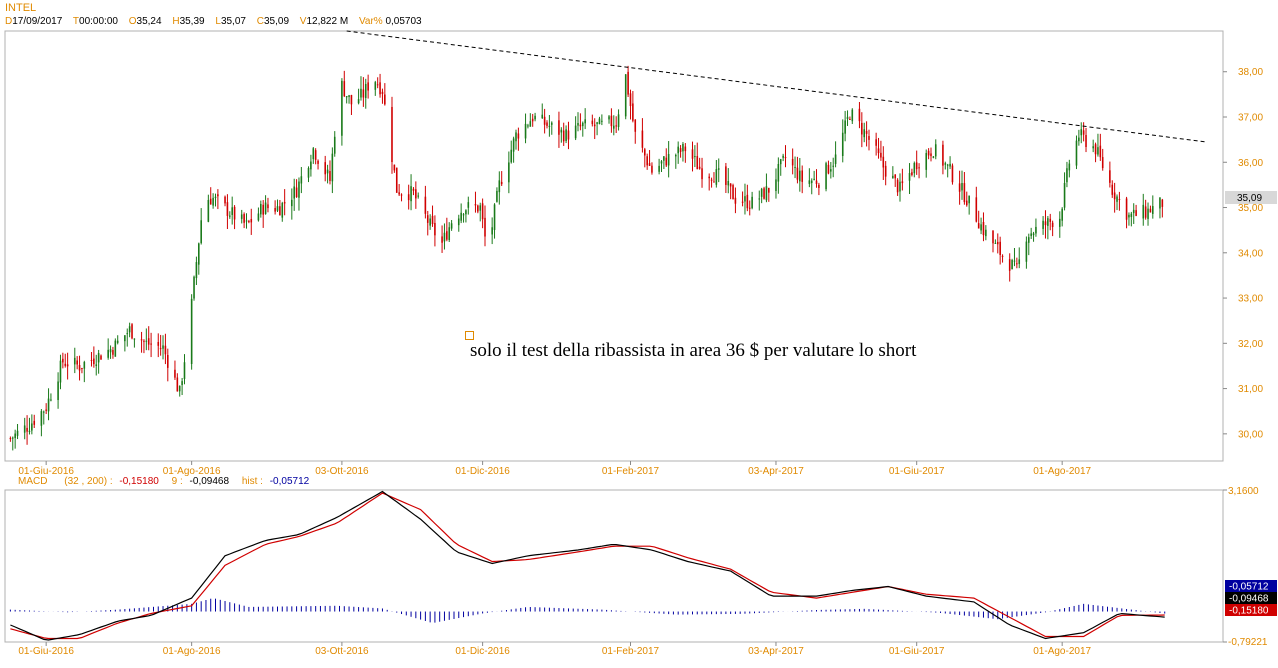  Describe the element at coordinates (1250, 118) in the screenshot. I see `price-y-tick-label: 37,00` at that location.